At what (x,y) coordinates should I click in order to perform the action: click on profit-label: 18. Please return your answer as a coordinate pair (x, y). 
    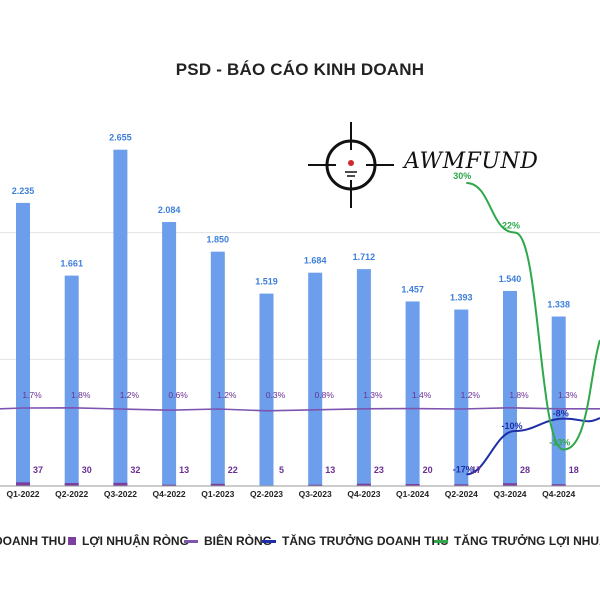
    Looking at the image, I should click on (574, 470).